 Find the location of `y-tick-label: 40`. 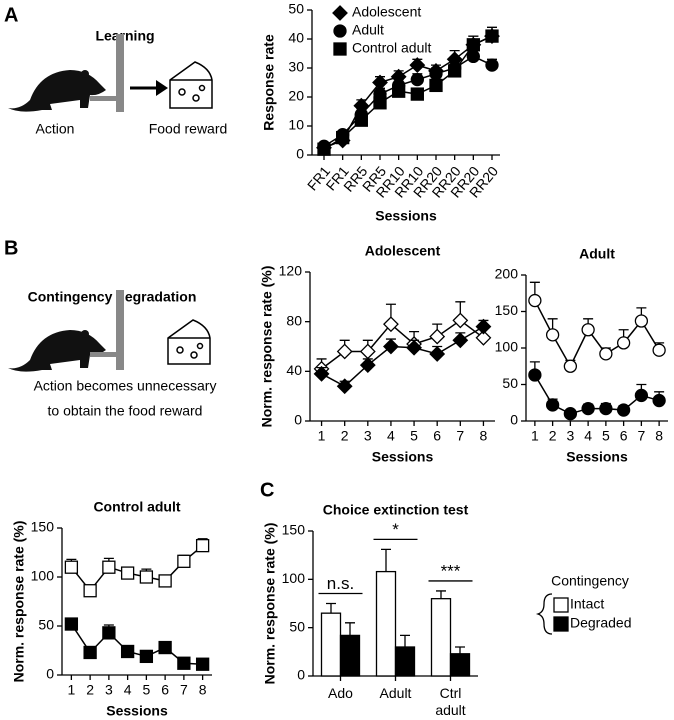

y-tick-label: 40 is located at coordinates (296, 38).